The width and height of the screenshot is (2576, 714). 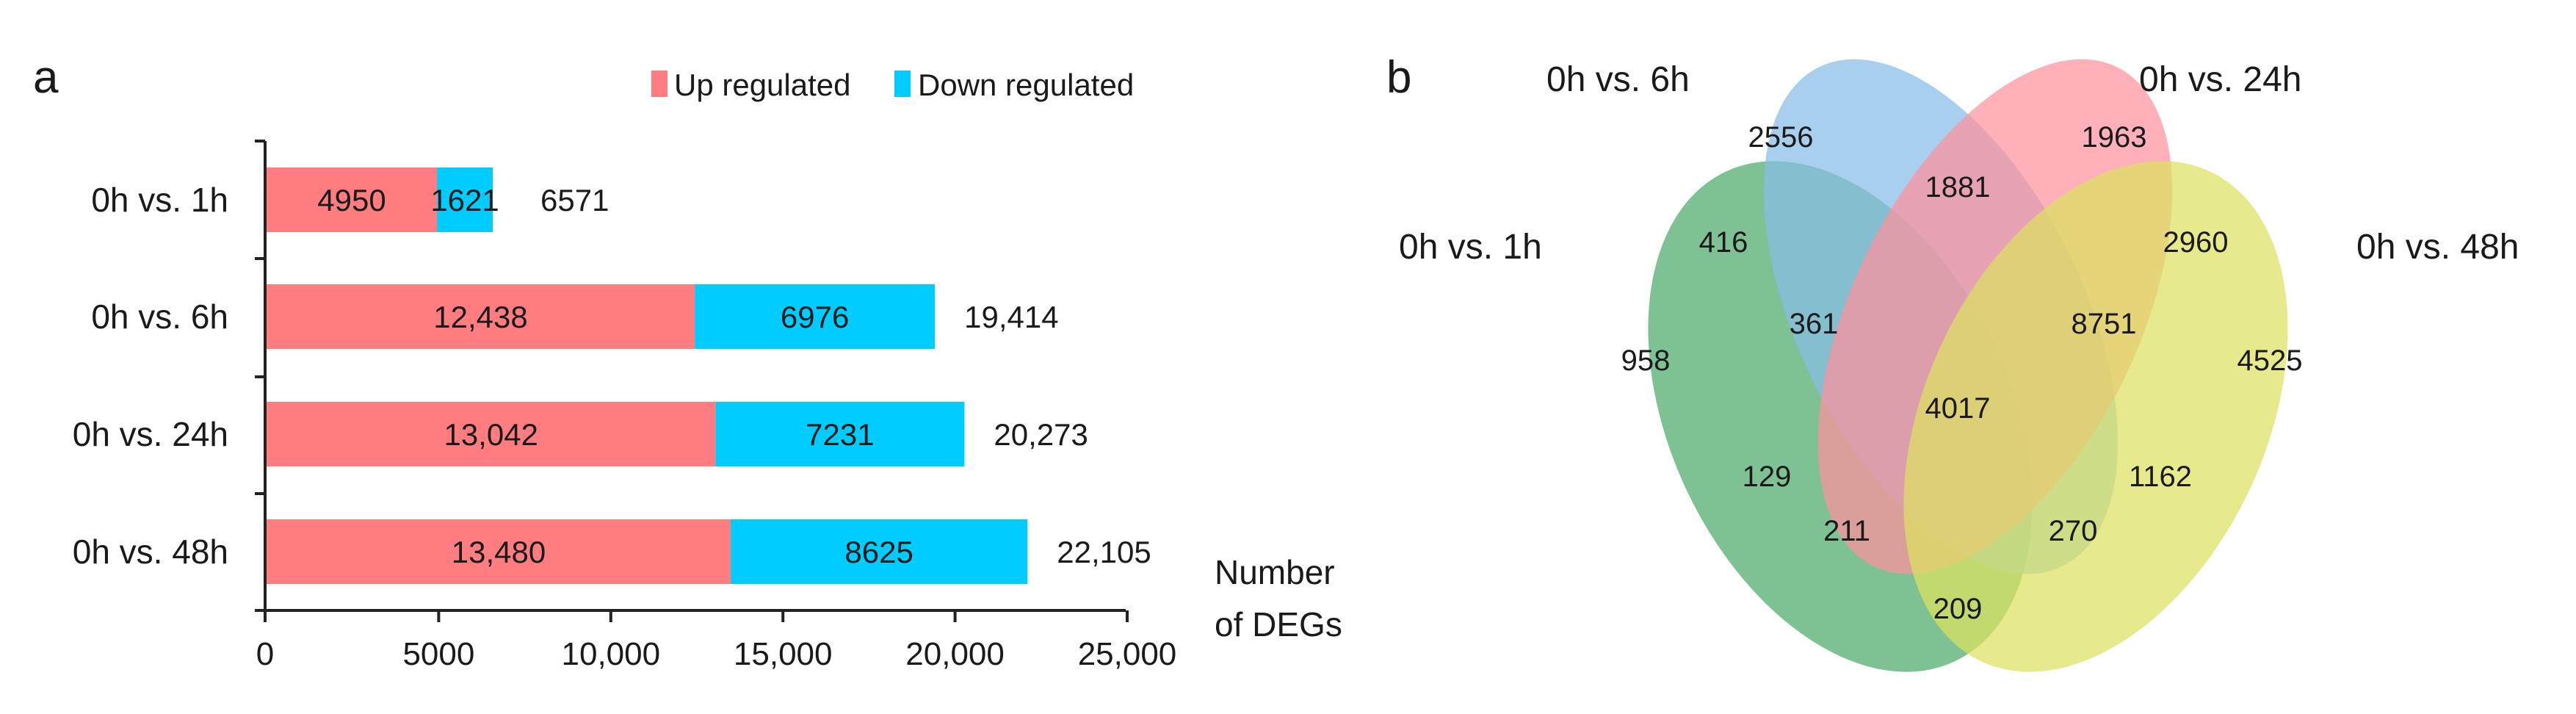 I want to click on bar-value-label: 6976, so click(x=815, y=317).